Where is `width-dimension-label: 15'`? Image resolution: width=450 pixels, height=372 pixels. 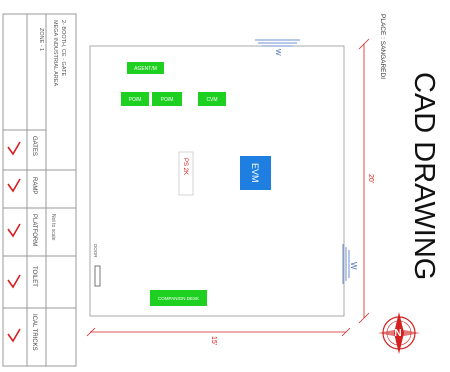
width-dimension-label: 15' is located at coordinates (213, 340).